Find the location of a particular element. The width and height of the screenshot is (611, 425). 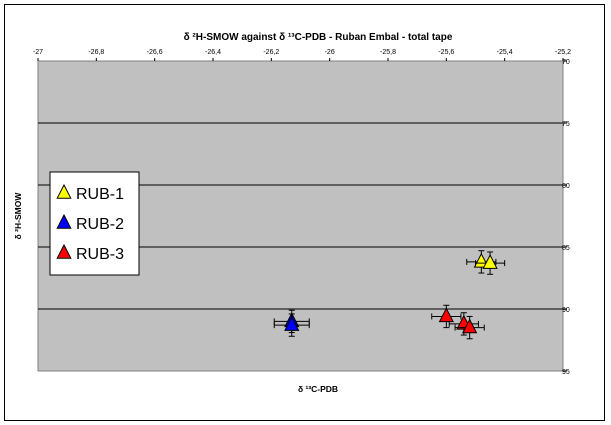

legend: RUB-1 RUB-2 RUB-3 is located at coordinates (94, 223).